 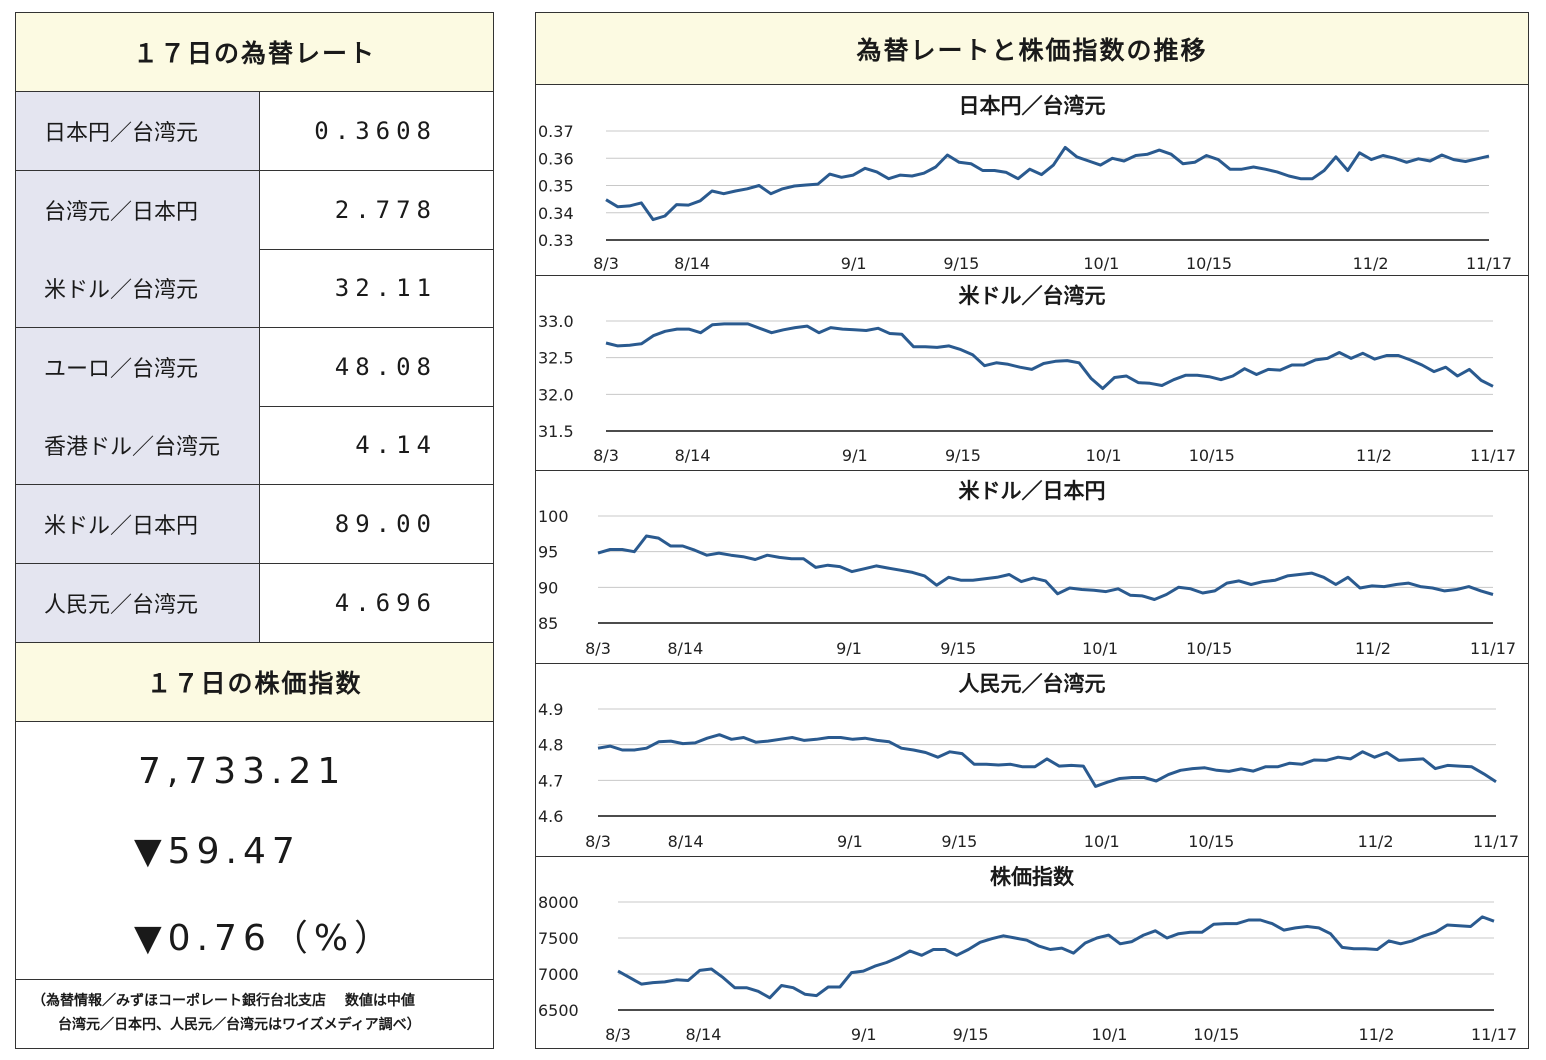 What do you see at coordinates (550, 816) in the screenshot?
I see `y-tick-label: 4.6` at bounding box center [550, 816].